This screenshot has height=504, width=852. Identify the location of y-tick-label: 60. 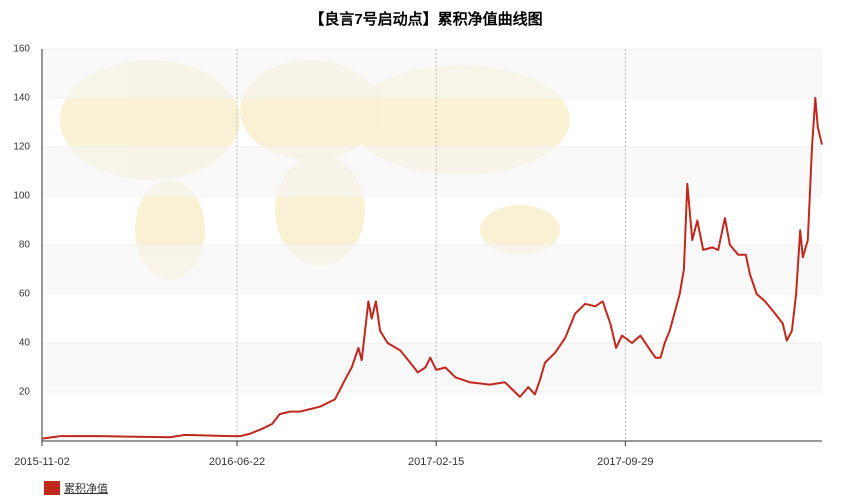
(25, 294).